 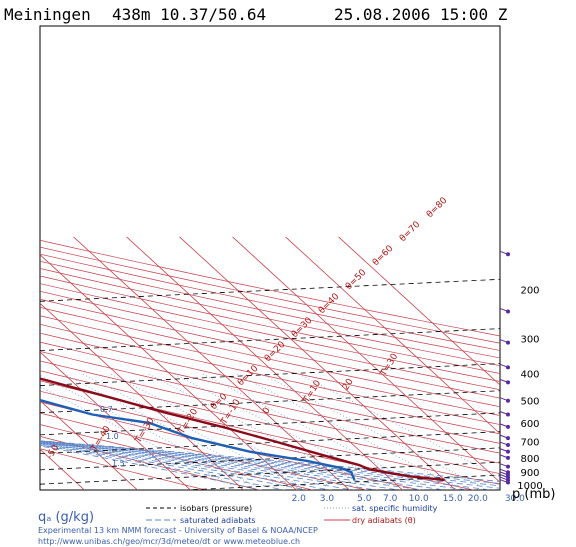 I want to click on temperature-line, so click(x=242, y=429).